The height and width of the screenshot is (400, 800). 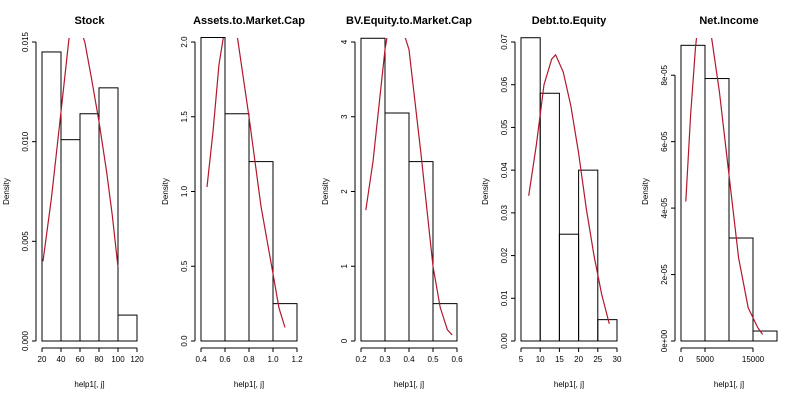 I want to click on x-tick-label: 40, so click(x=61, y=359).